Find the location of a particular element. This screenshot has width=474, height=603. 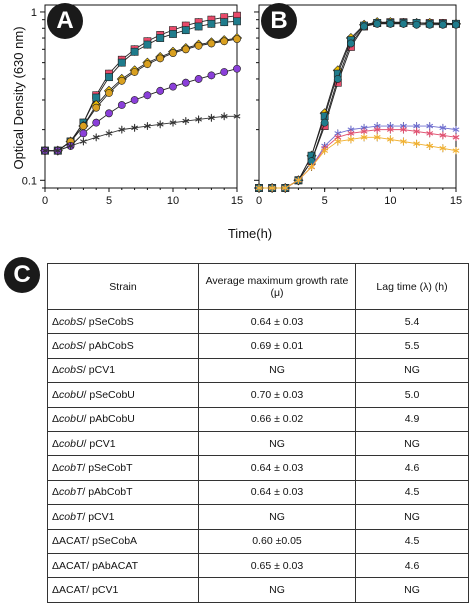

cell-strain: ΔACAT/ pAbACAT is located at coordinates (123, 565).